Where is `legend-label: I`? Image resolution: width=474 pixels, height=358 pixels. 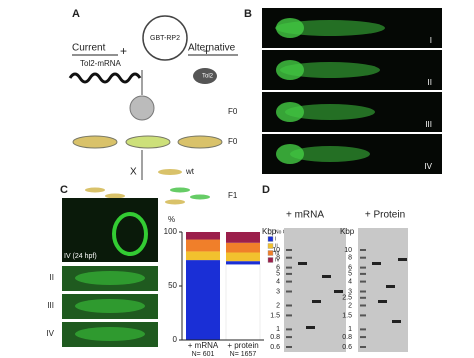 legend-label: I is located at coordinates (275, 239).